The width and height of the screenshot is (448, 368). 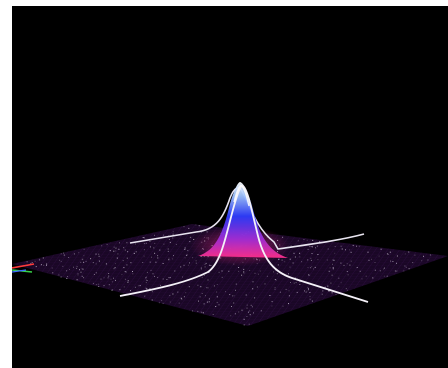 What do you see at coordinates (241, 195) in the screenshot?
I see `peak-highlight` at bounding box center [241, 195].